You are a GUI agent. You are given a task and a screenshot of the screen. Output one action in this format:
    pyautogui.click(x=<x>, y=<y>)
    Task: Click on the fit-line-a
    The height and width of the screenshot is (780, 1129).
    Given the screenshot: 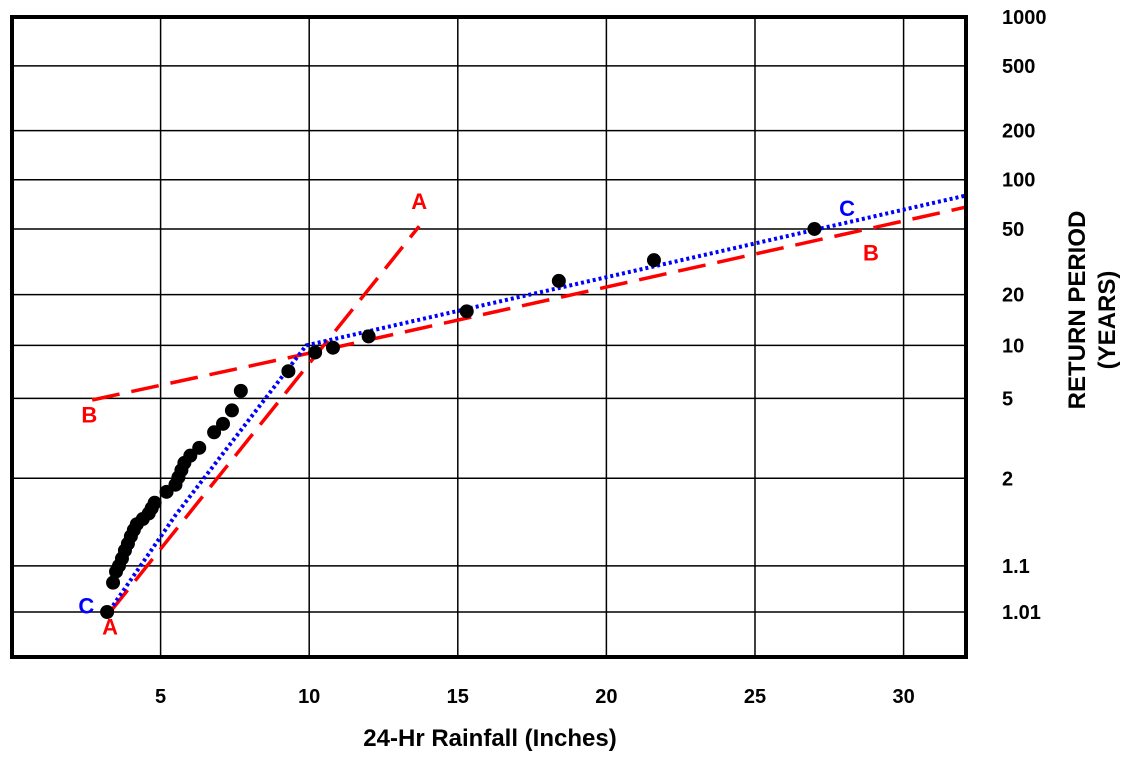 What is the action you would take?
    pyautogui.click(x=264, y=419)
    